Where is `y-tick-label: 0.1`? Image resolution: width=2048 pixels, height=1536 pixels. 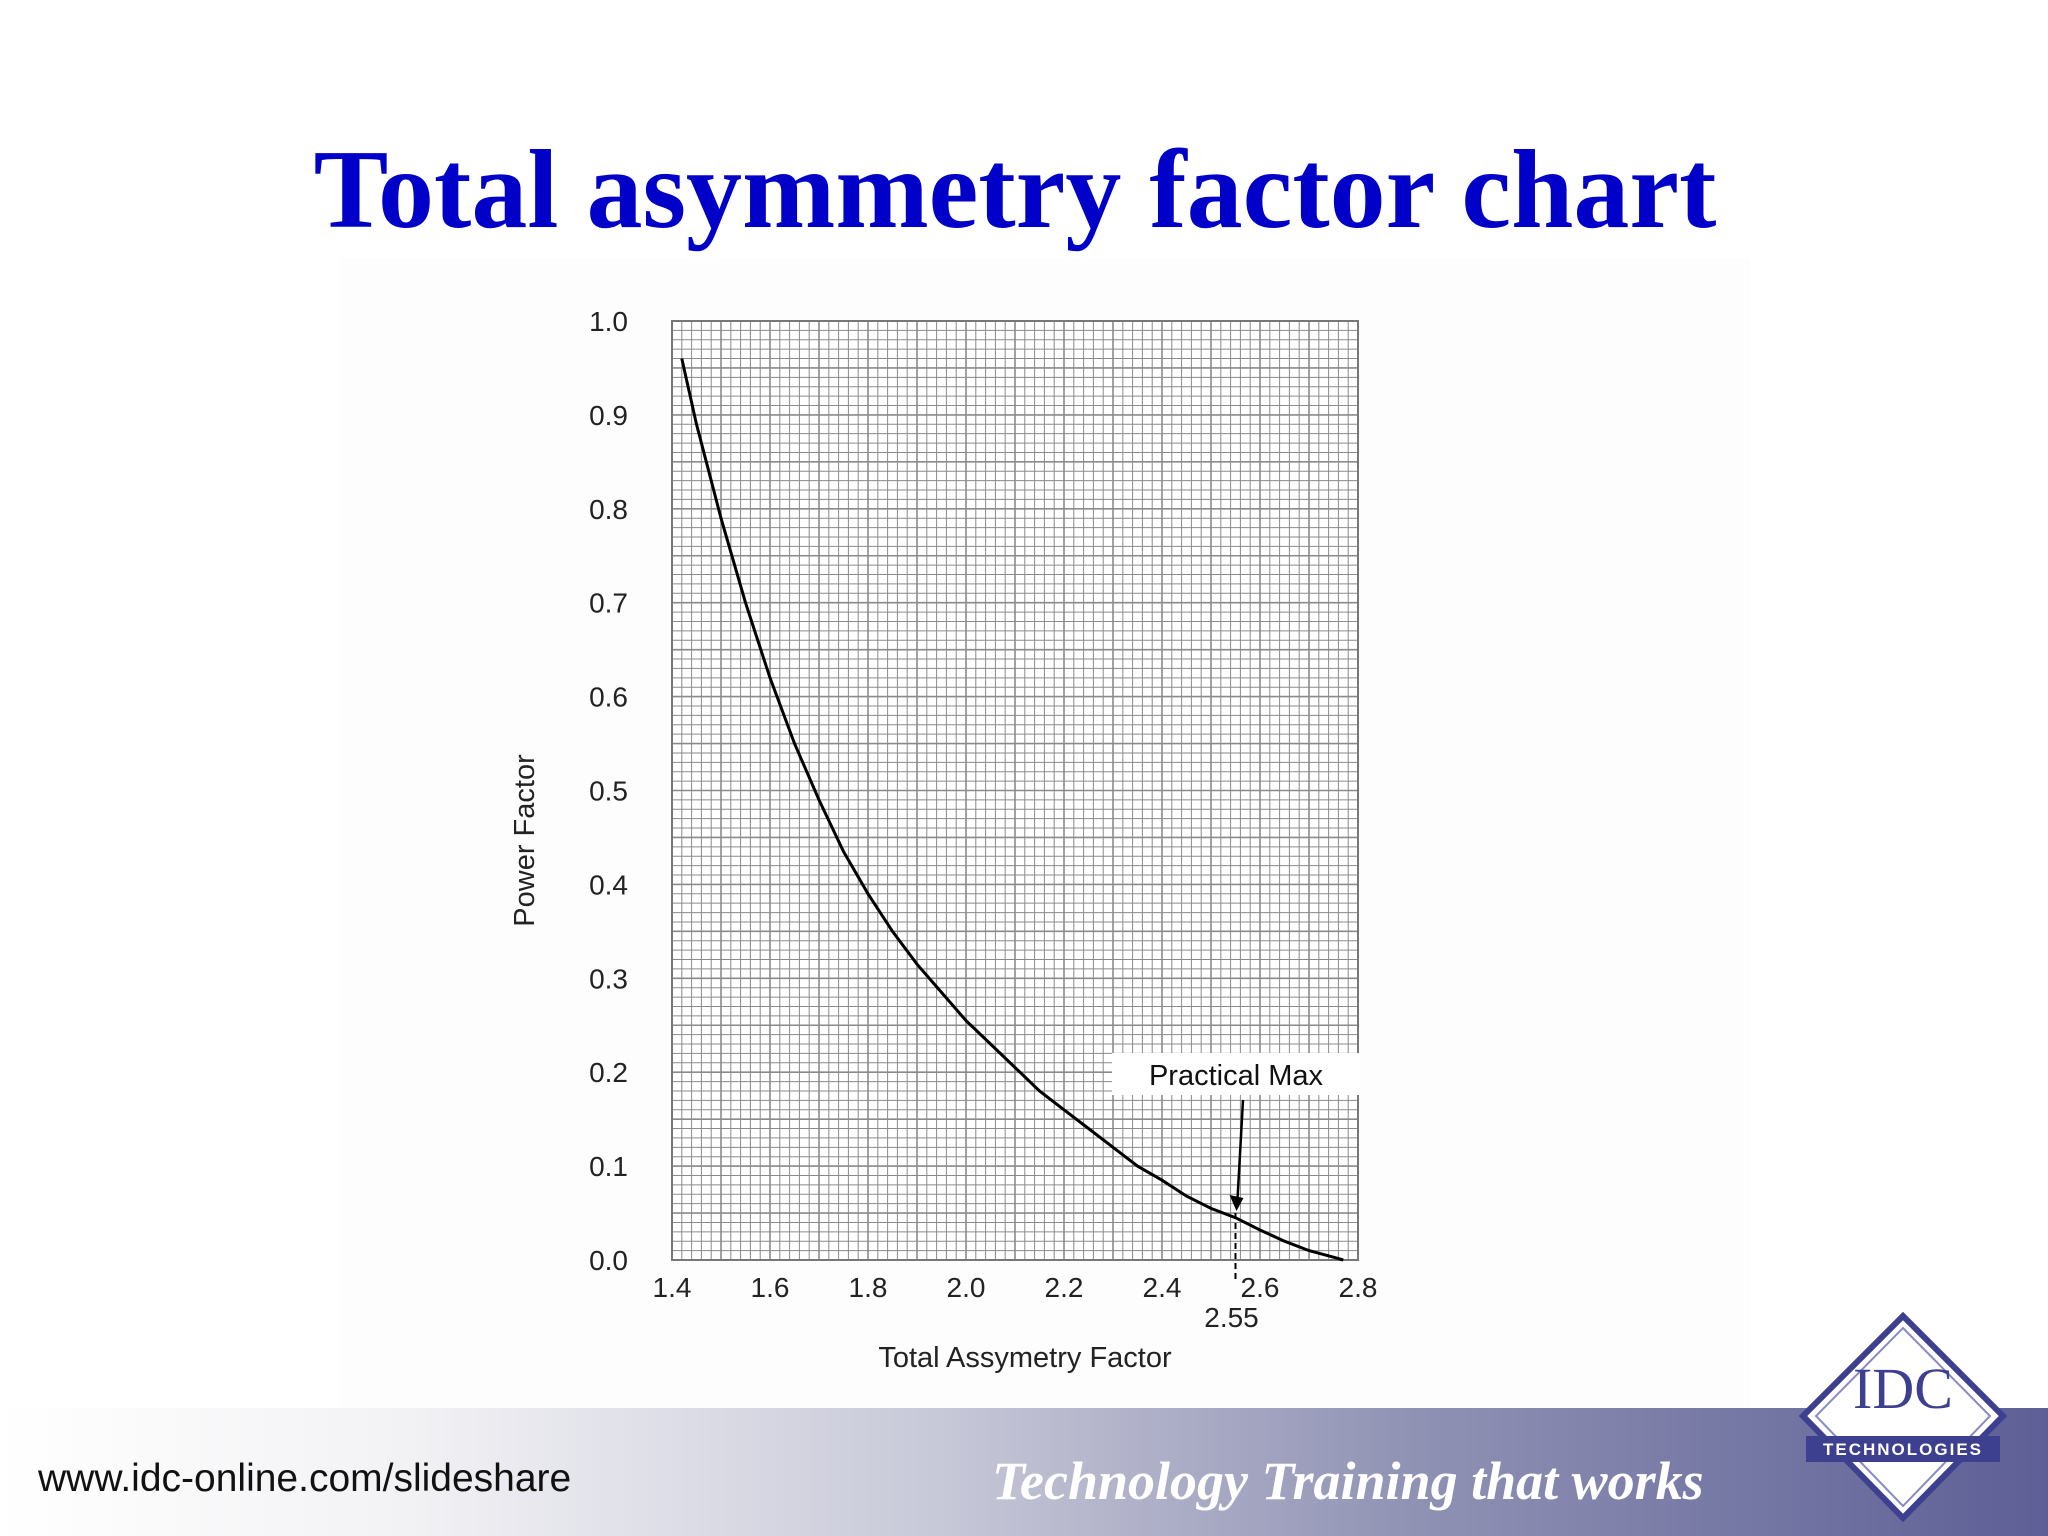
y-tick-label: 0.1 is located at coordinates (608, 1166).